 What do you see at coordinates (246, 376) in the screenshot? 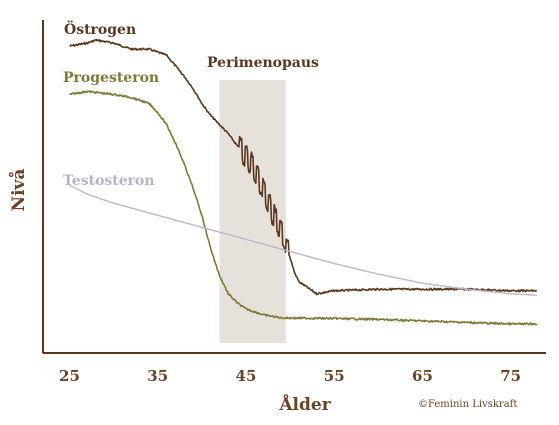
I see `x-tick-label: 45` at bounding box center [246, 376].